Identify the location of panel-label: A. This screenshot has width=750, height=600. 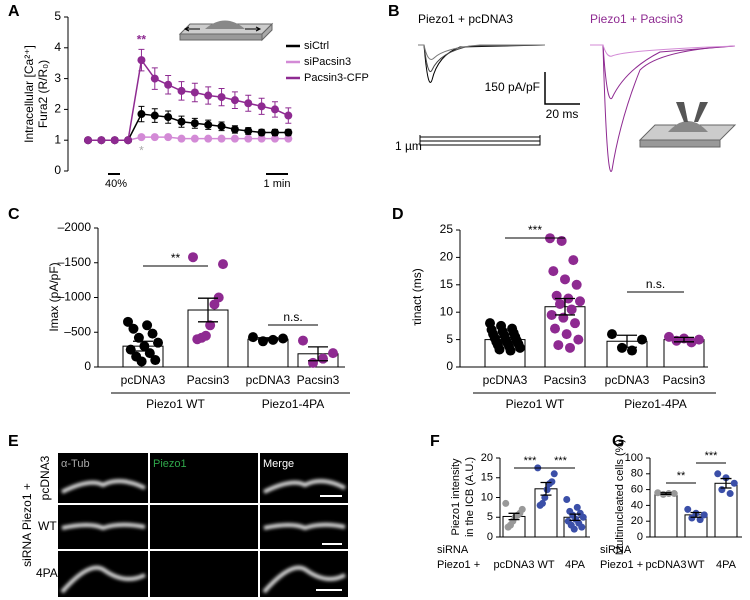
(14, 11).